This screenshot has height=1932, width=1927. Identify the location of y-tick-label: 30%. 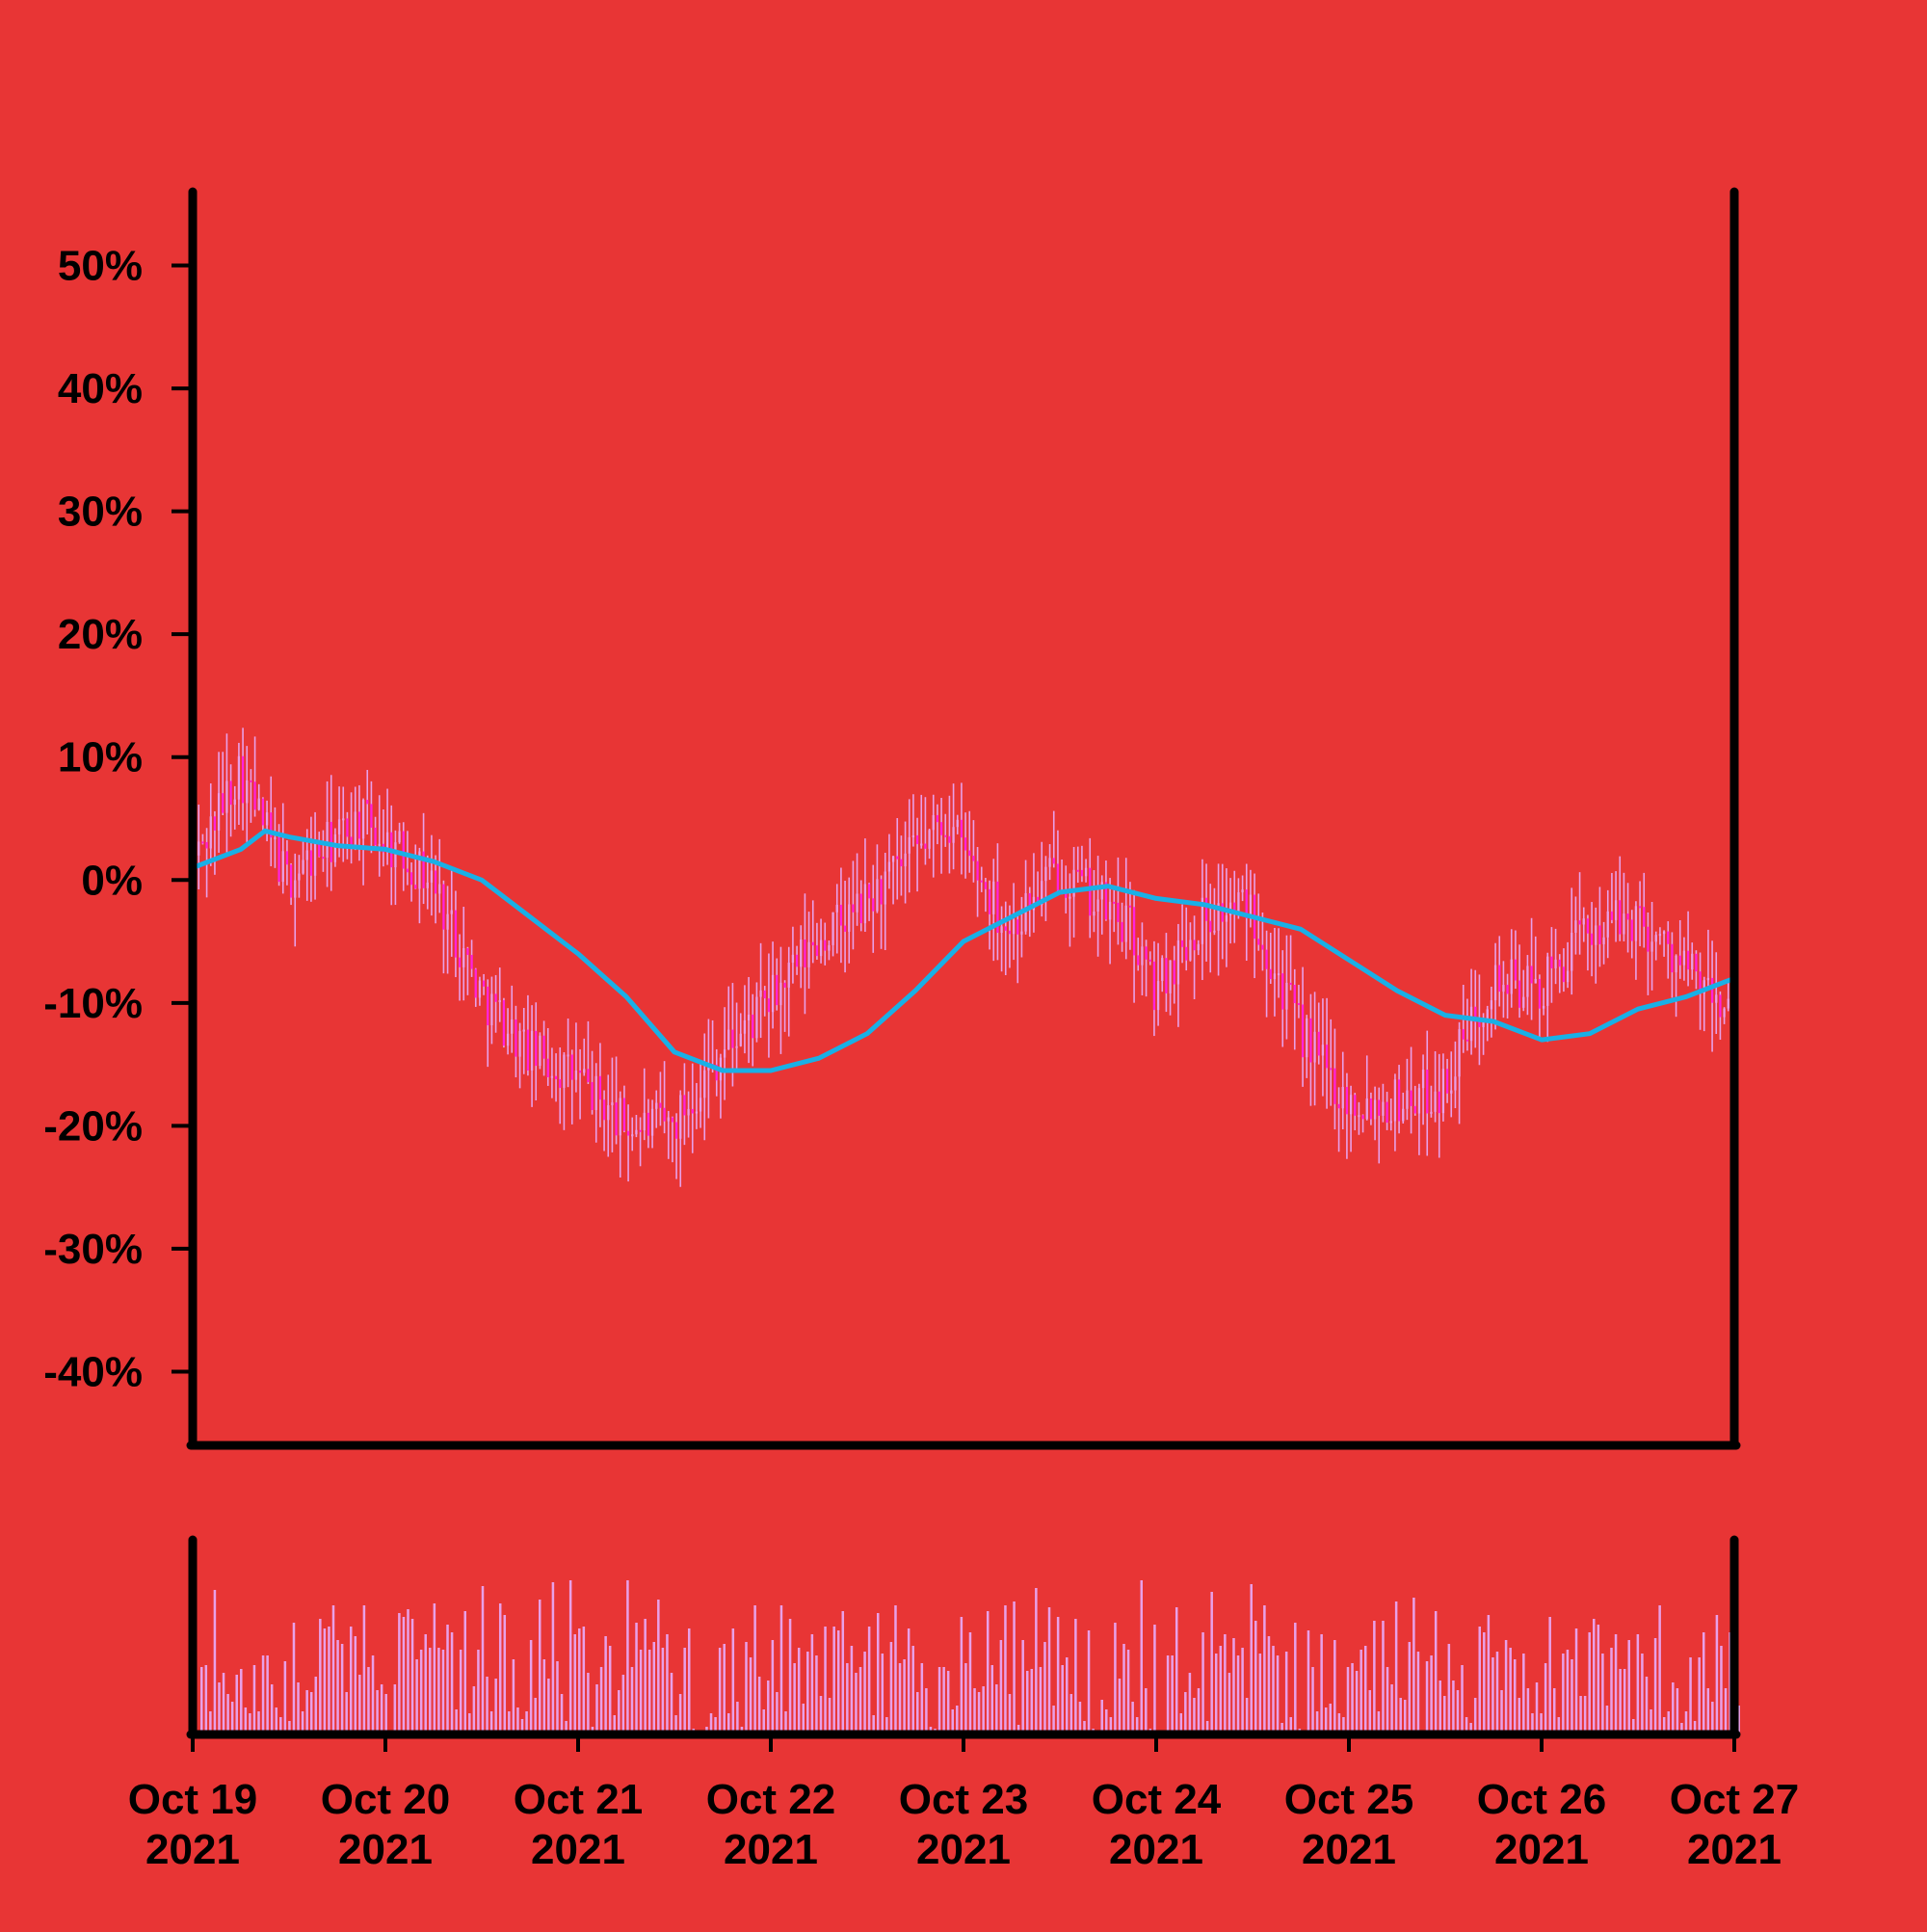
(100, 512).